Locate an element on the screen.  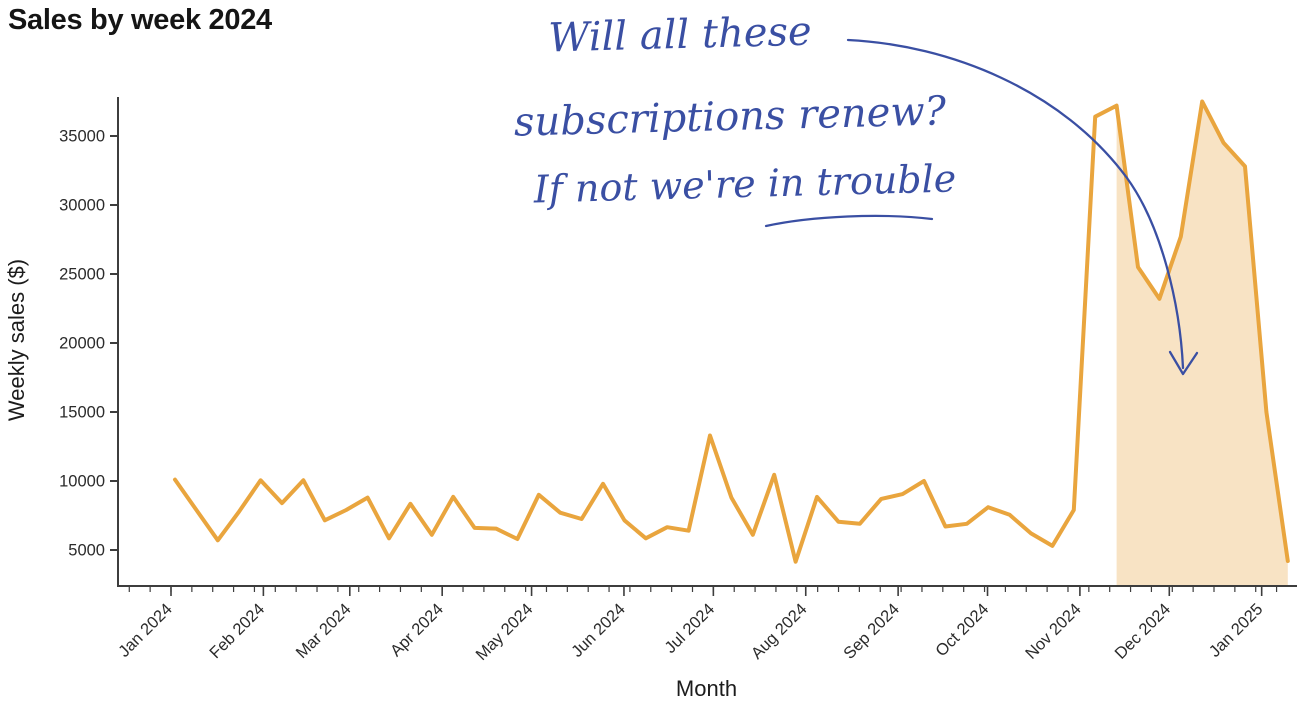
y-tick-label: 5000 is located at coordinates (86, 551).